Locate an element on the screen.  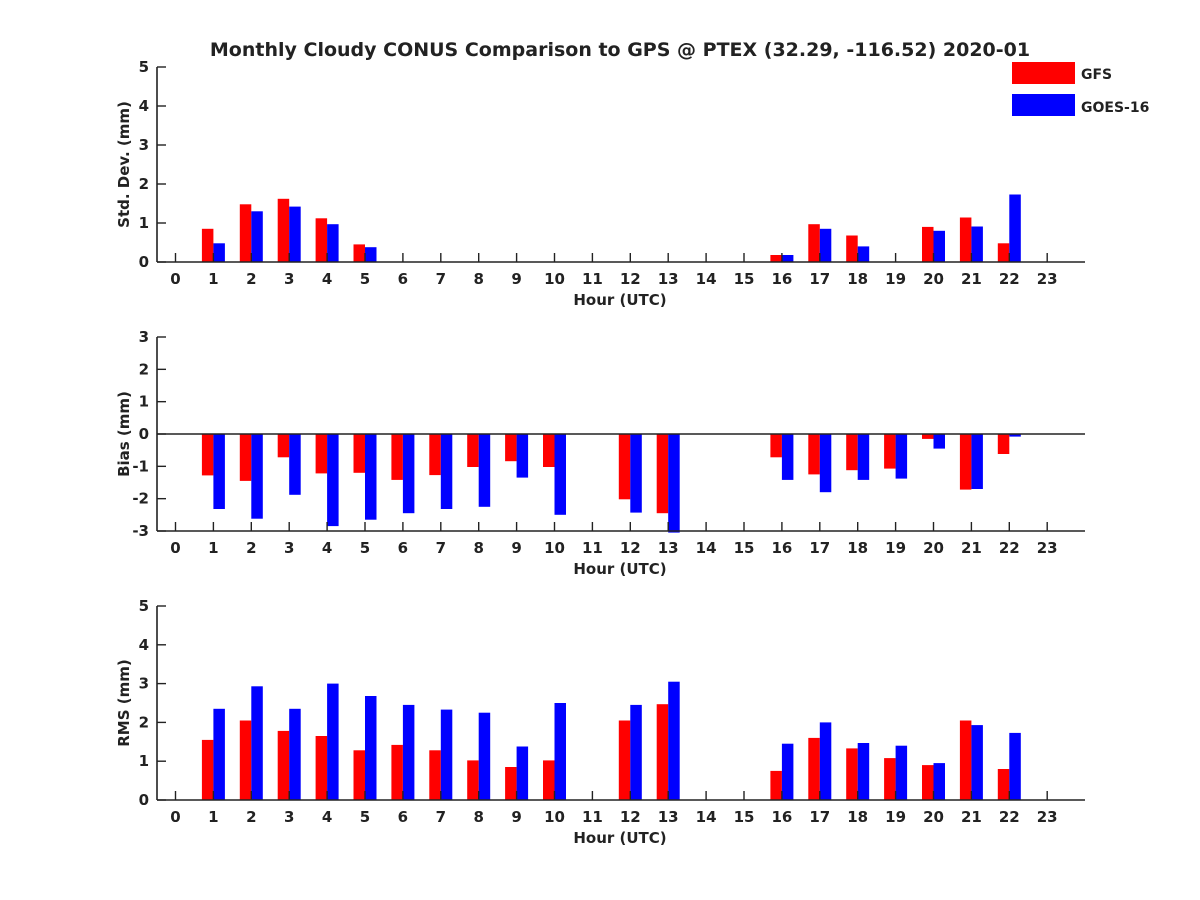
x-tick-label-bias: 21 is located at coordinates (971, 548).